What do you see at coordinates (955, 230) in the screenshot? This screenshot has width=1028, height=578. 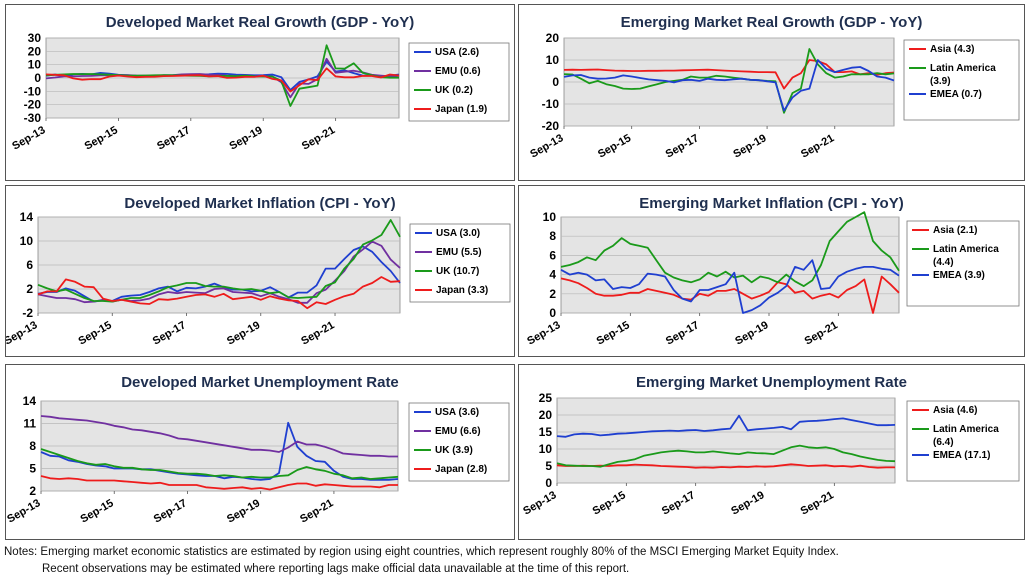 I see `legend-label: Asia (2.1)` at bounding box center [955, 230].